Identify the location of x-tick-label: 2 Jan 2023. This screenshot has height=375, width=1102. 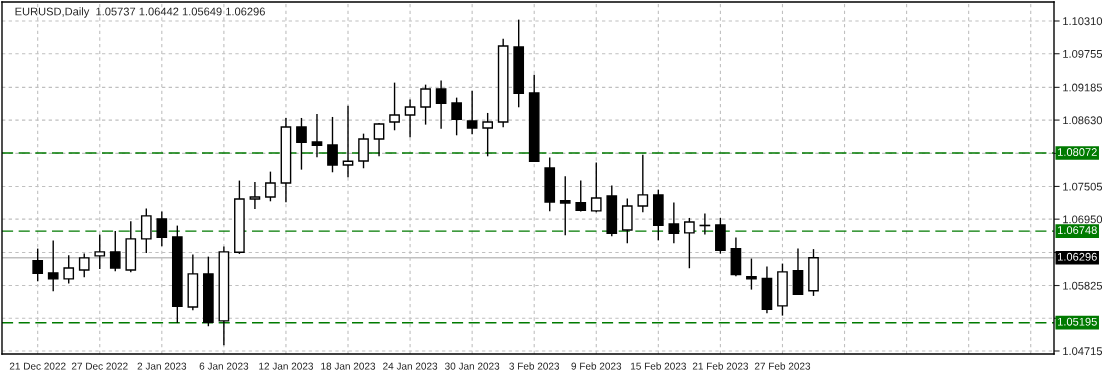
(162, 366).